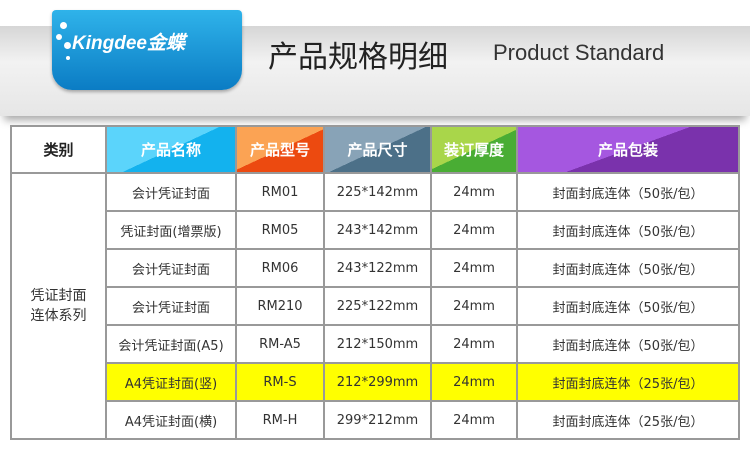 The width and height of the screenshot is (750, 468). Describe the element at coordinates (280, 382) in the screenshot. I see `model-cell: RM-S` at that location.